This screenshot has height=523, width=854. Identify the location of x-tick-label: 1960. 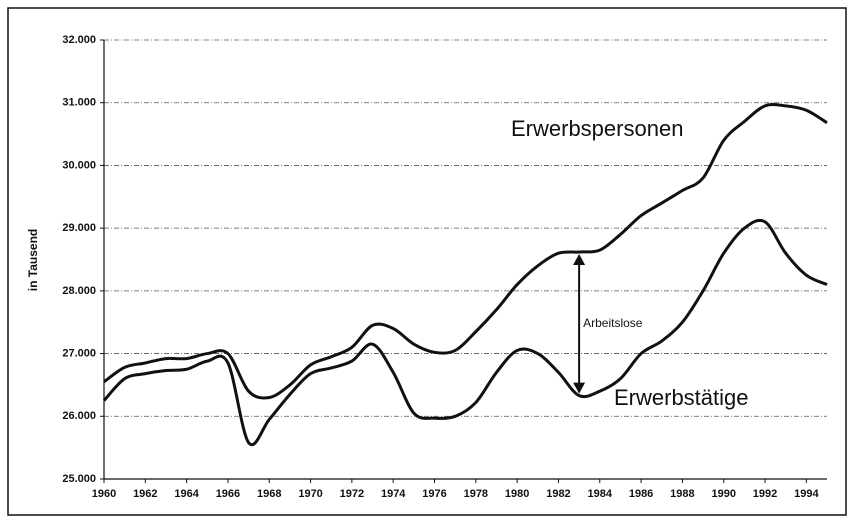
(104, 494).